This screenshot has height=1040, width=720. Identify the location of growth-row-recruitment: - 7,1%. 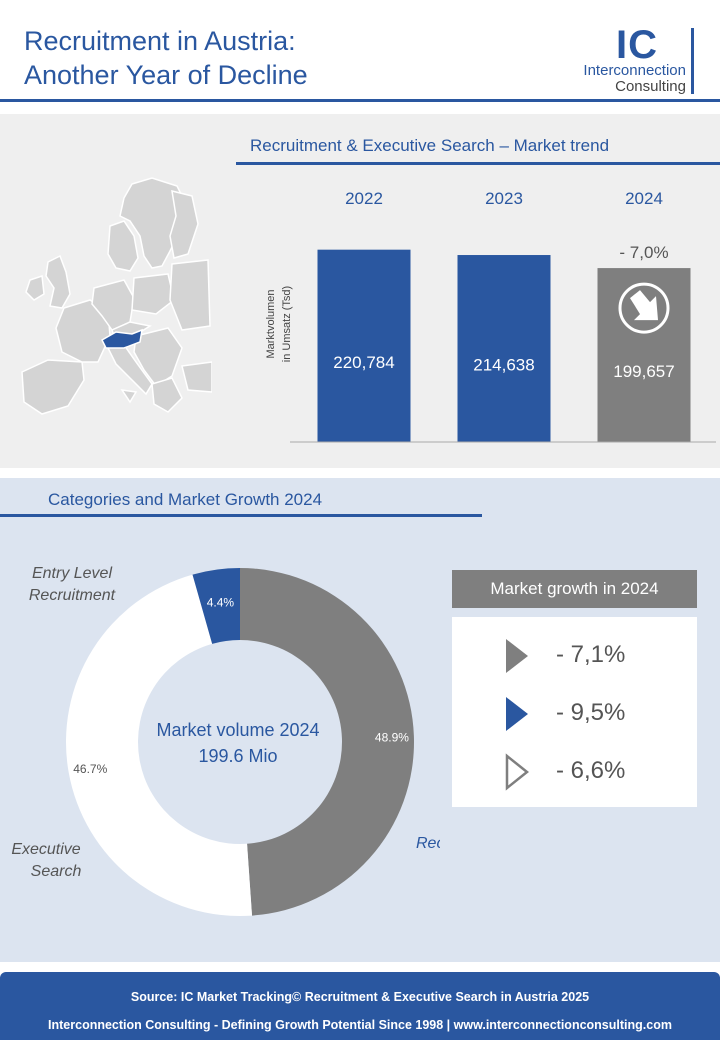
(574, 655).